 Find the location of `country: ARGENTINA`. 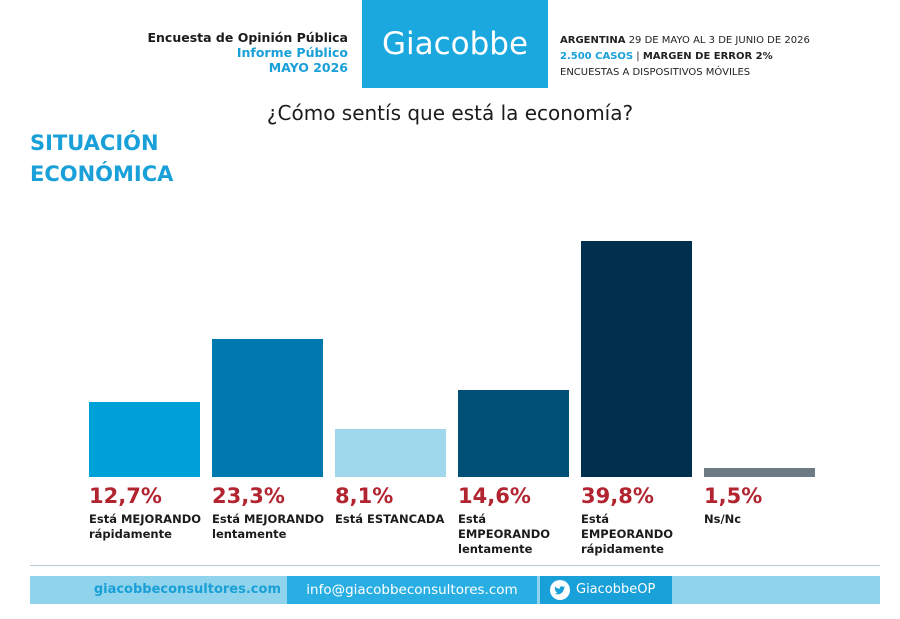

country: ARGENTINA is located at coordinates (593, 40).